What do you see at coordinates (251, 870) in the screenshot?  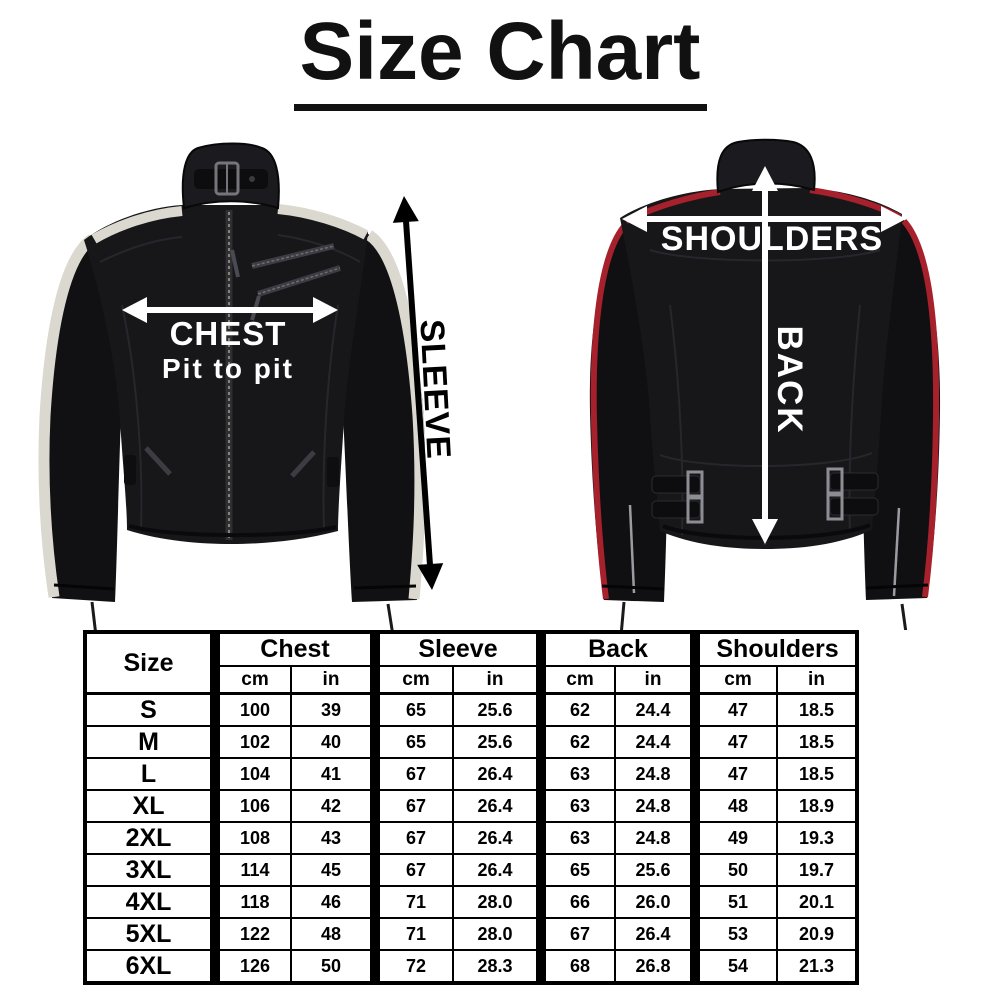 I see `chest-cm-cell: 114` at bounding box center [251, 870].